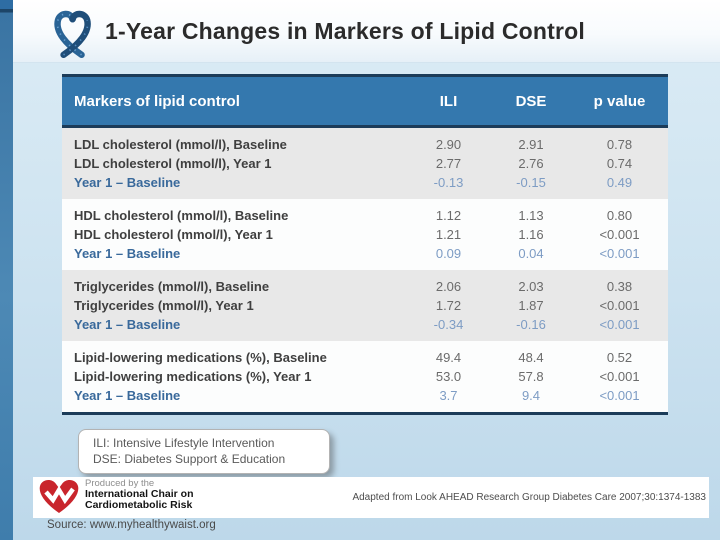  What do you see at coordinates (619, 182) in the screenshot?
I see `p-delta-value: 0.49` at bounding box center [619, 182].